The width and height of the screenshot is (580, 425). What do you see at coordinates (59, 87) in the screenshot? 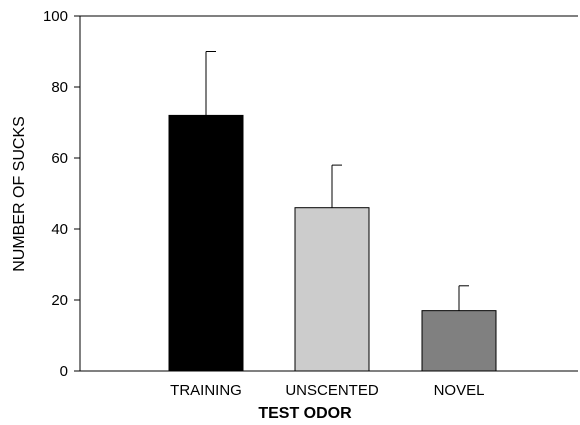
I see `y-tick-label: 80` at bounding box center [59, 87].